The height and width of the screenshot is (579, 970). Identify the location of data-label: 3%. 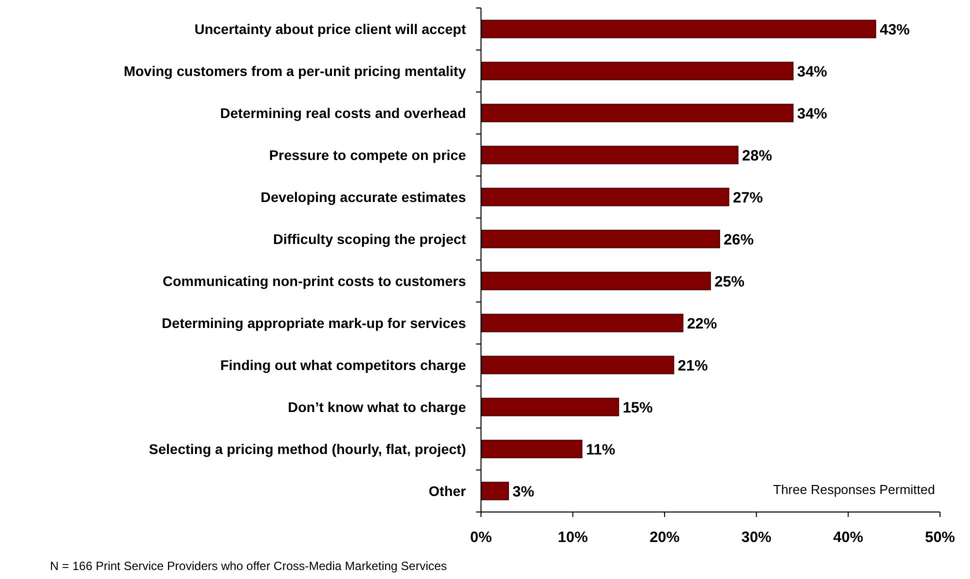
(523, 491).